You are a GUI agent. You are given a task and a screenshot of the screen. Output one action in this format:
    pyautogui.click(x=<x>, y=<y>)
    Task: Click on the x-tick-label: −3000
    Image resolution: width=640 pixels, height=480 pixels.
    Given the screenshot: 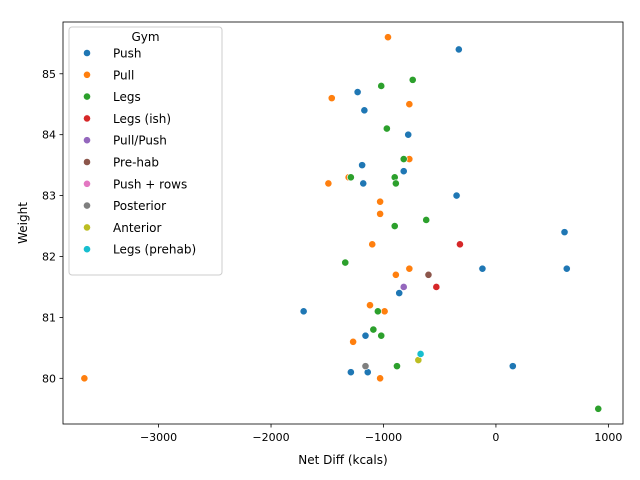 What is the action you would take?
    pyautogui.click(x=158, y=437)
    